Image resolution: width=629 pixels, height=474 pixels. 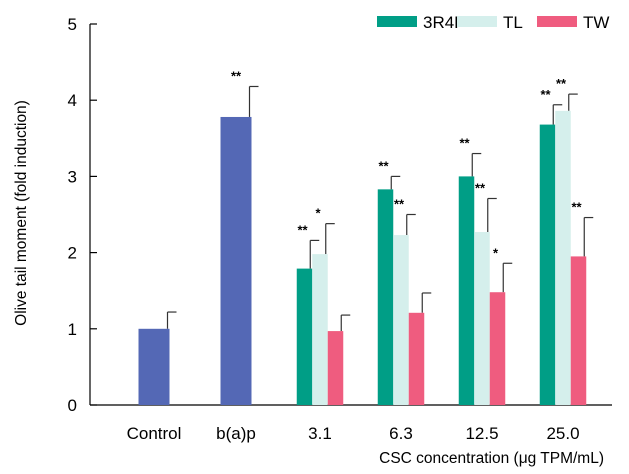 I want to click on y-tick-label: 5, so click(x=72, y=24).